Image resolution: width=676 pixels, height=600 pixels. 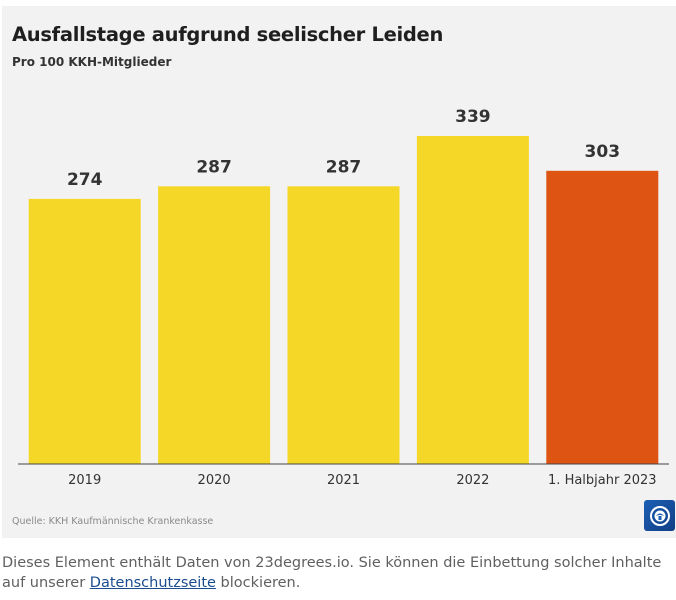 I want to click on tagesschau-logo-icon, so click(x=659, y=515).